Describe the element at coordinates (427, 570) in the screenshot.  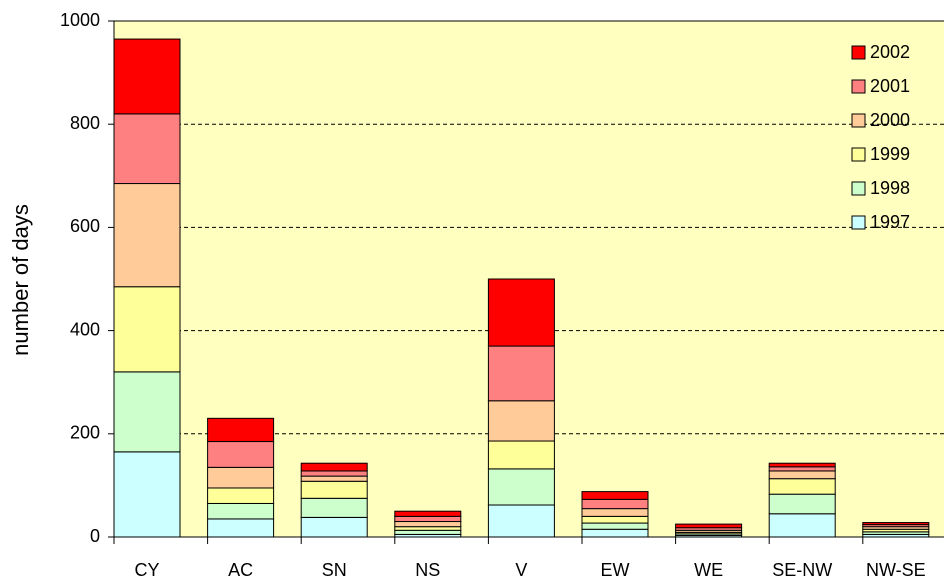
I see `x-tick-label: NS` at that location.